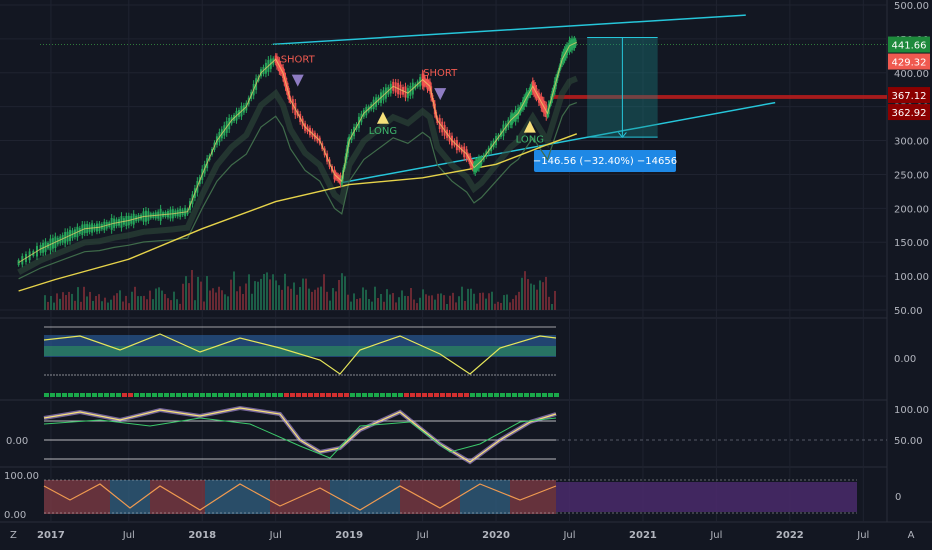  What do you see at coordinates (349, 535) in the screenshot?
I see `time-tick-label: 2019` at bounding box center [349, 535].